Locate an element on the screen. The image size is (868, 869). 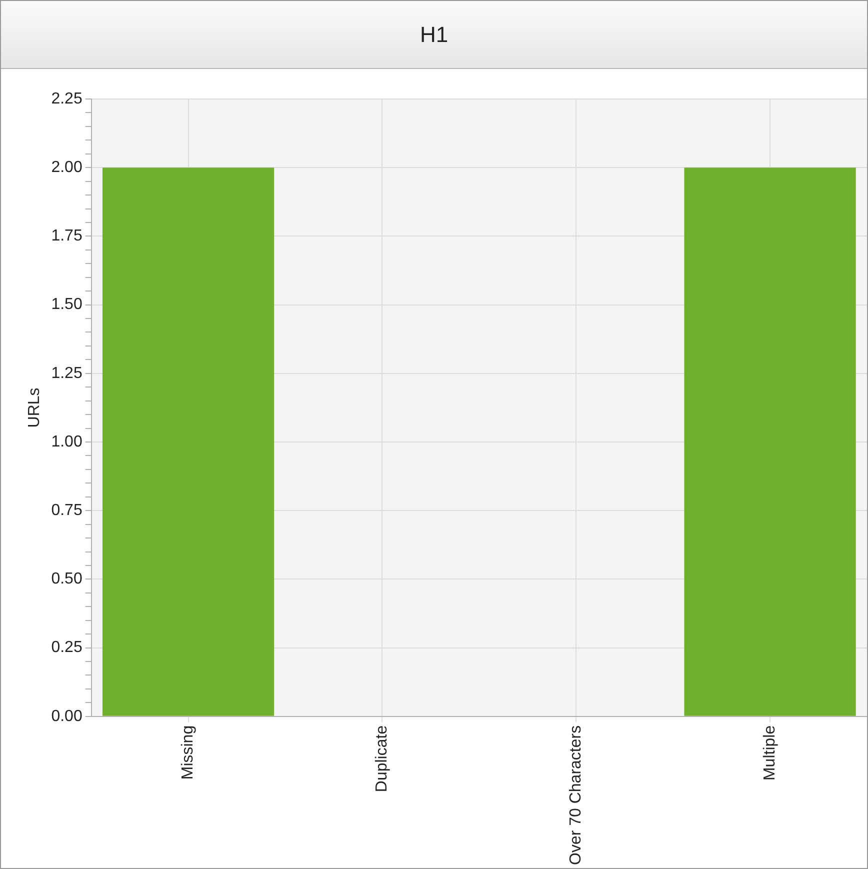
x-tick-label: Missing is located at coordinates (188, 752).